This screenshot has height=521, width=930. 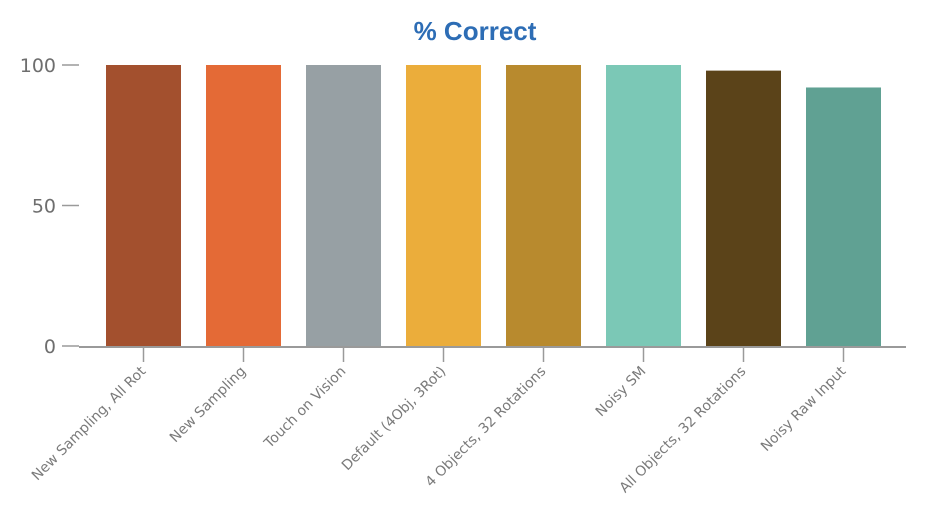 What do you see at coordinates (44, 207) in the screenshot?
I see `y-tick-label: 50` at bounding box center [44, 207].